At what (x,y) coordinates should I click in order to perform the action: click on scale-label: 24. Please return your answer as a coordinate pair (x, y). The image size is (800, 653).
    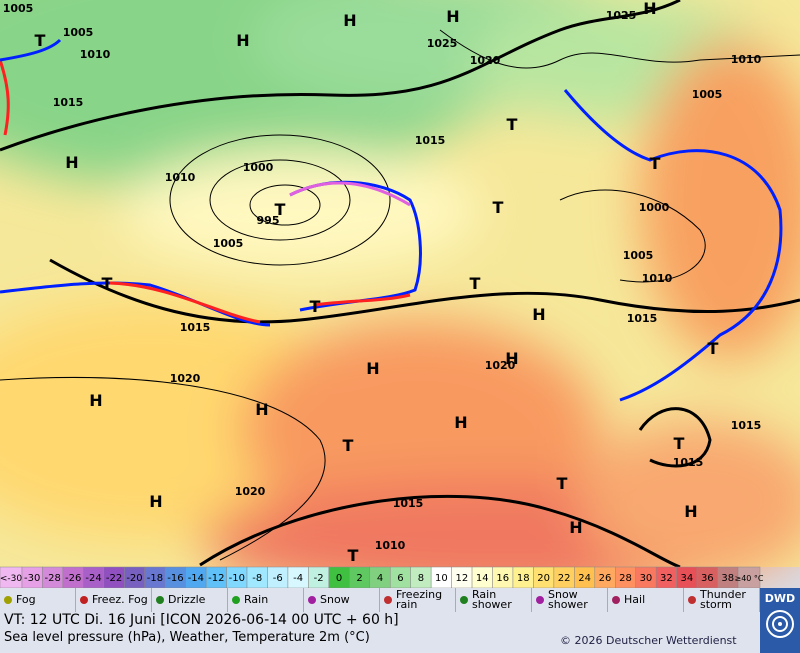
    Looking at the image, I should click on (584, 578).